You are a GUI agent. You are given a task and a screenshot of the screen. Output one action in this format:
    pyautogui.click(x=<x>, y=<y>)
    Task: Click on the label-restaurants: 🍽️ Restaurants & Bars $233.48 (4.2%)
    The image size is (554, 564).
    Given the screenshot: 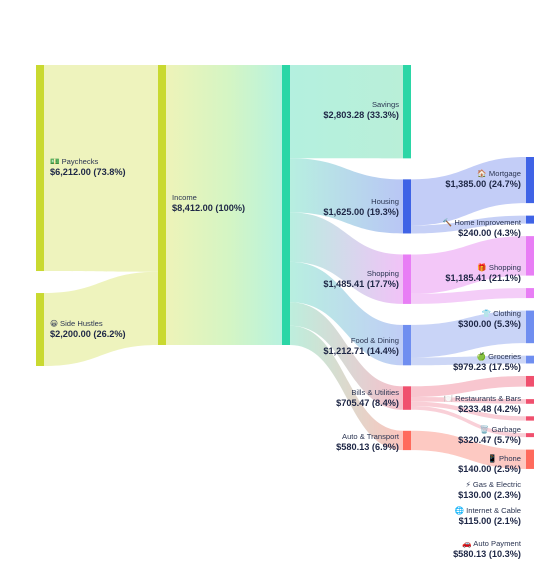 What is the action you would take?
    pyautogui.click(x=482, y=404)
    